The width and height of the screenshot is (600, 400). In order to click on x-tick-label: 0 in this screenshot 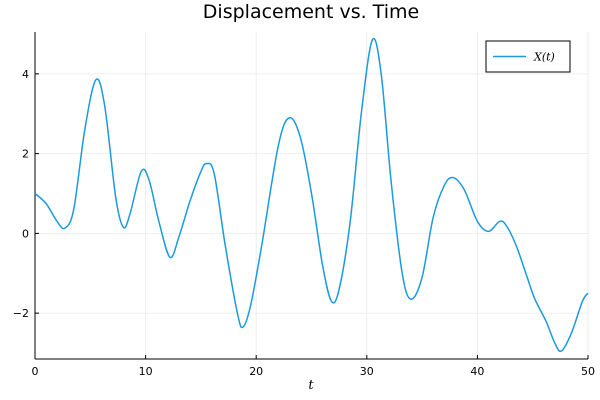, I will do `click(35, 371)`.